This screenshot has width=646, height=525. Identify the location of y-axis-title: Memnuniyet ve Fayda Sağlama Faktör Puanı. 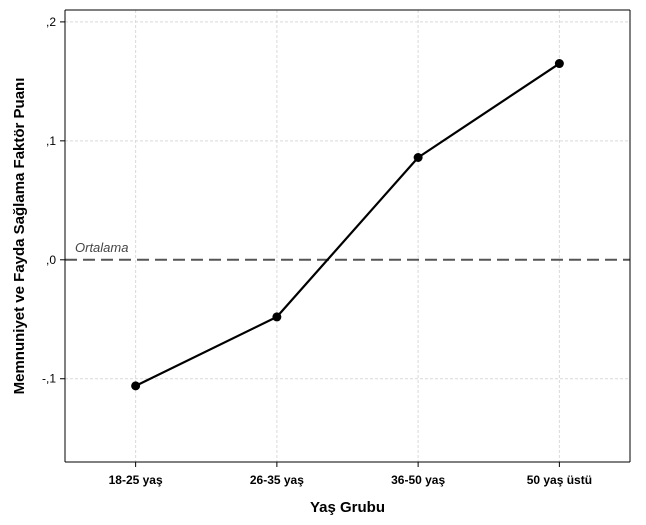
(19, 236).